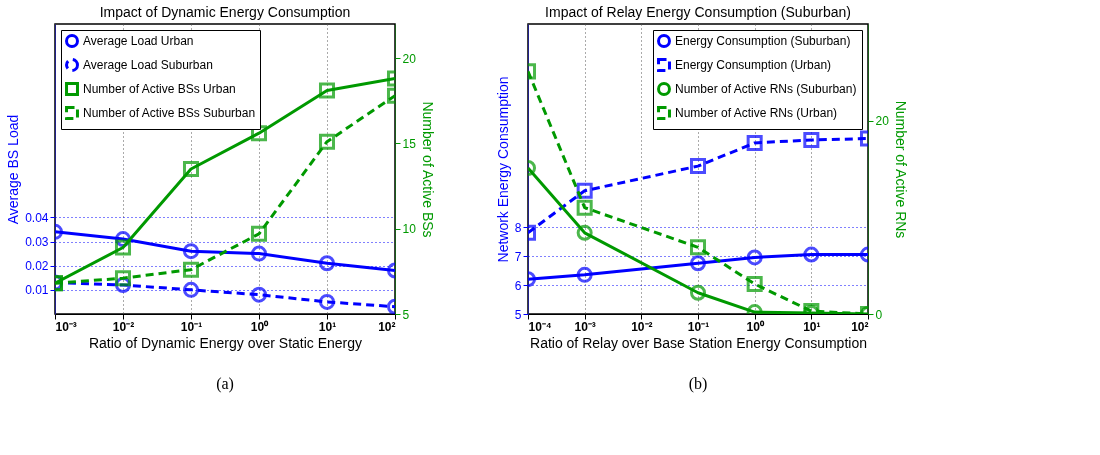  Describe the element at coordinates (169, 113) in the screenshot. I see `legend-label: Number of Active BSs Suburban` at that location.